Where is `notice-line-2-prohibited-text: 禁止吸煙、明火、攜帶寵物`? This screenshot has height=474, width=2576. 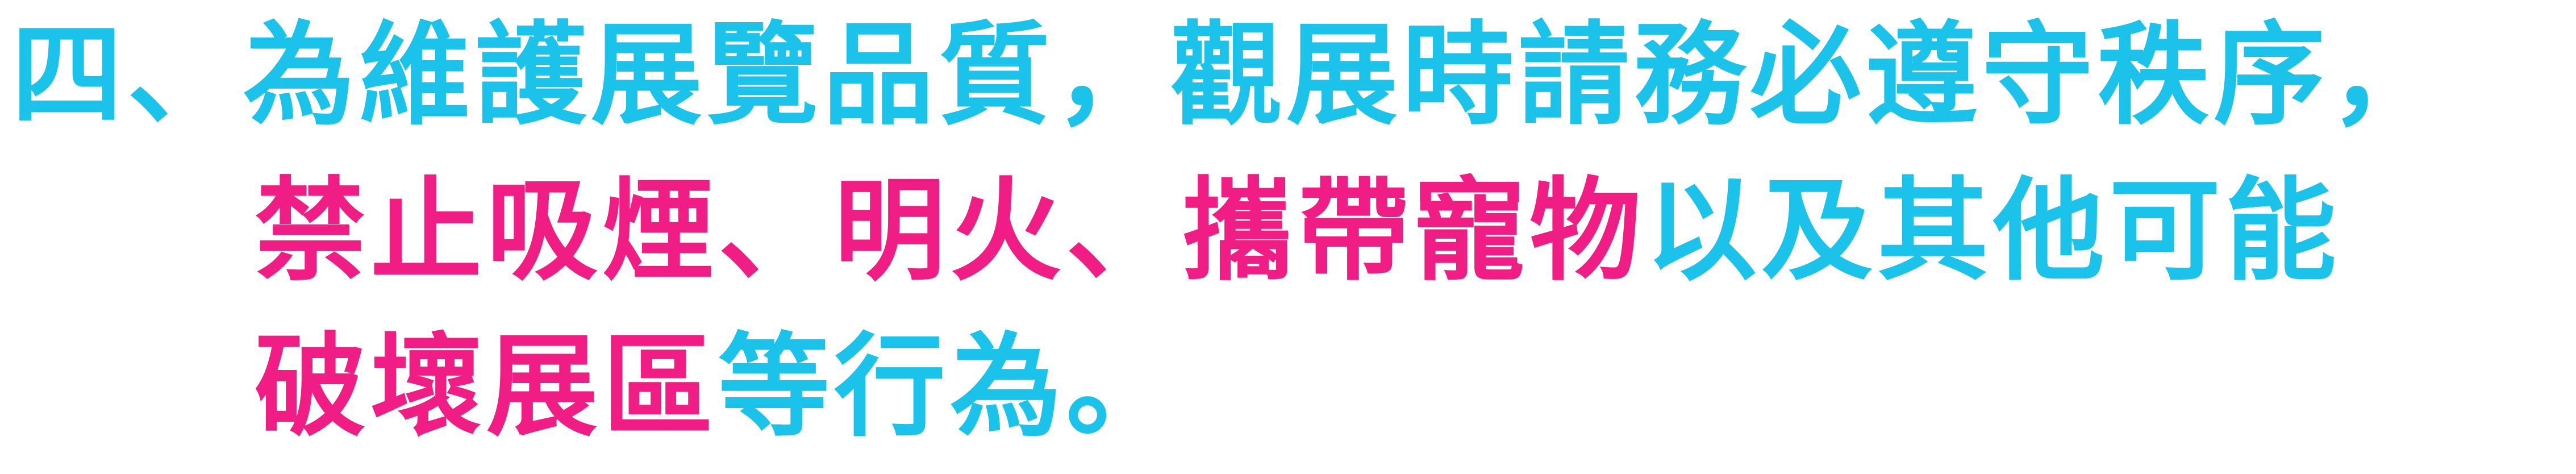
notice-line-2-prohibited-text: 禁止吸煙、明火、攜帶寵物 is located at coordinates (950, 232).